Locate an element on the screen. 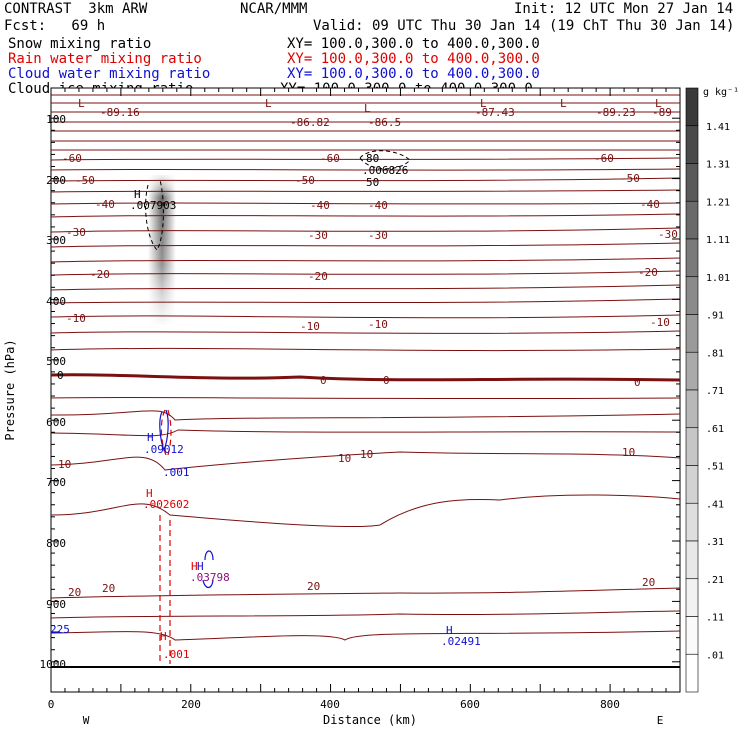 The image size is (740, 740). colorbar-label: .61 is located at coordinates (715, 429).